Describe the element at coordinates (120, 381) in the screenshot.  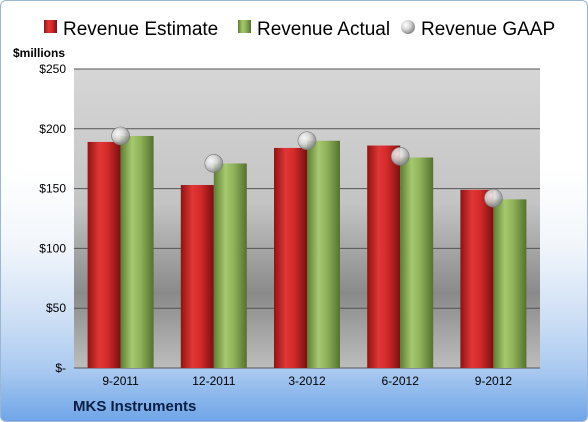
I see `x-tick-label: 9-2011` at that location.